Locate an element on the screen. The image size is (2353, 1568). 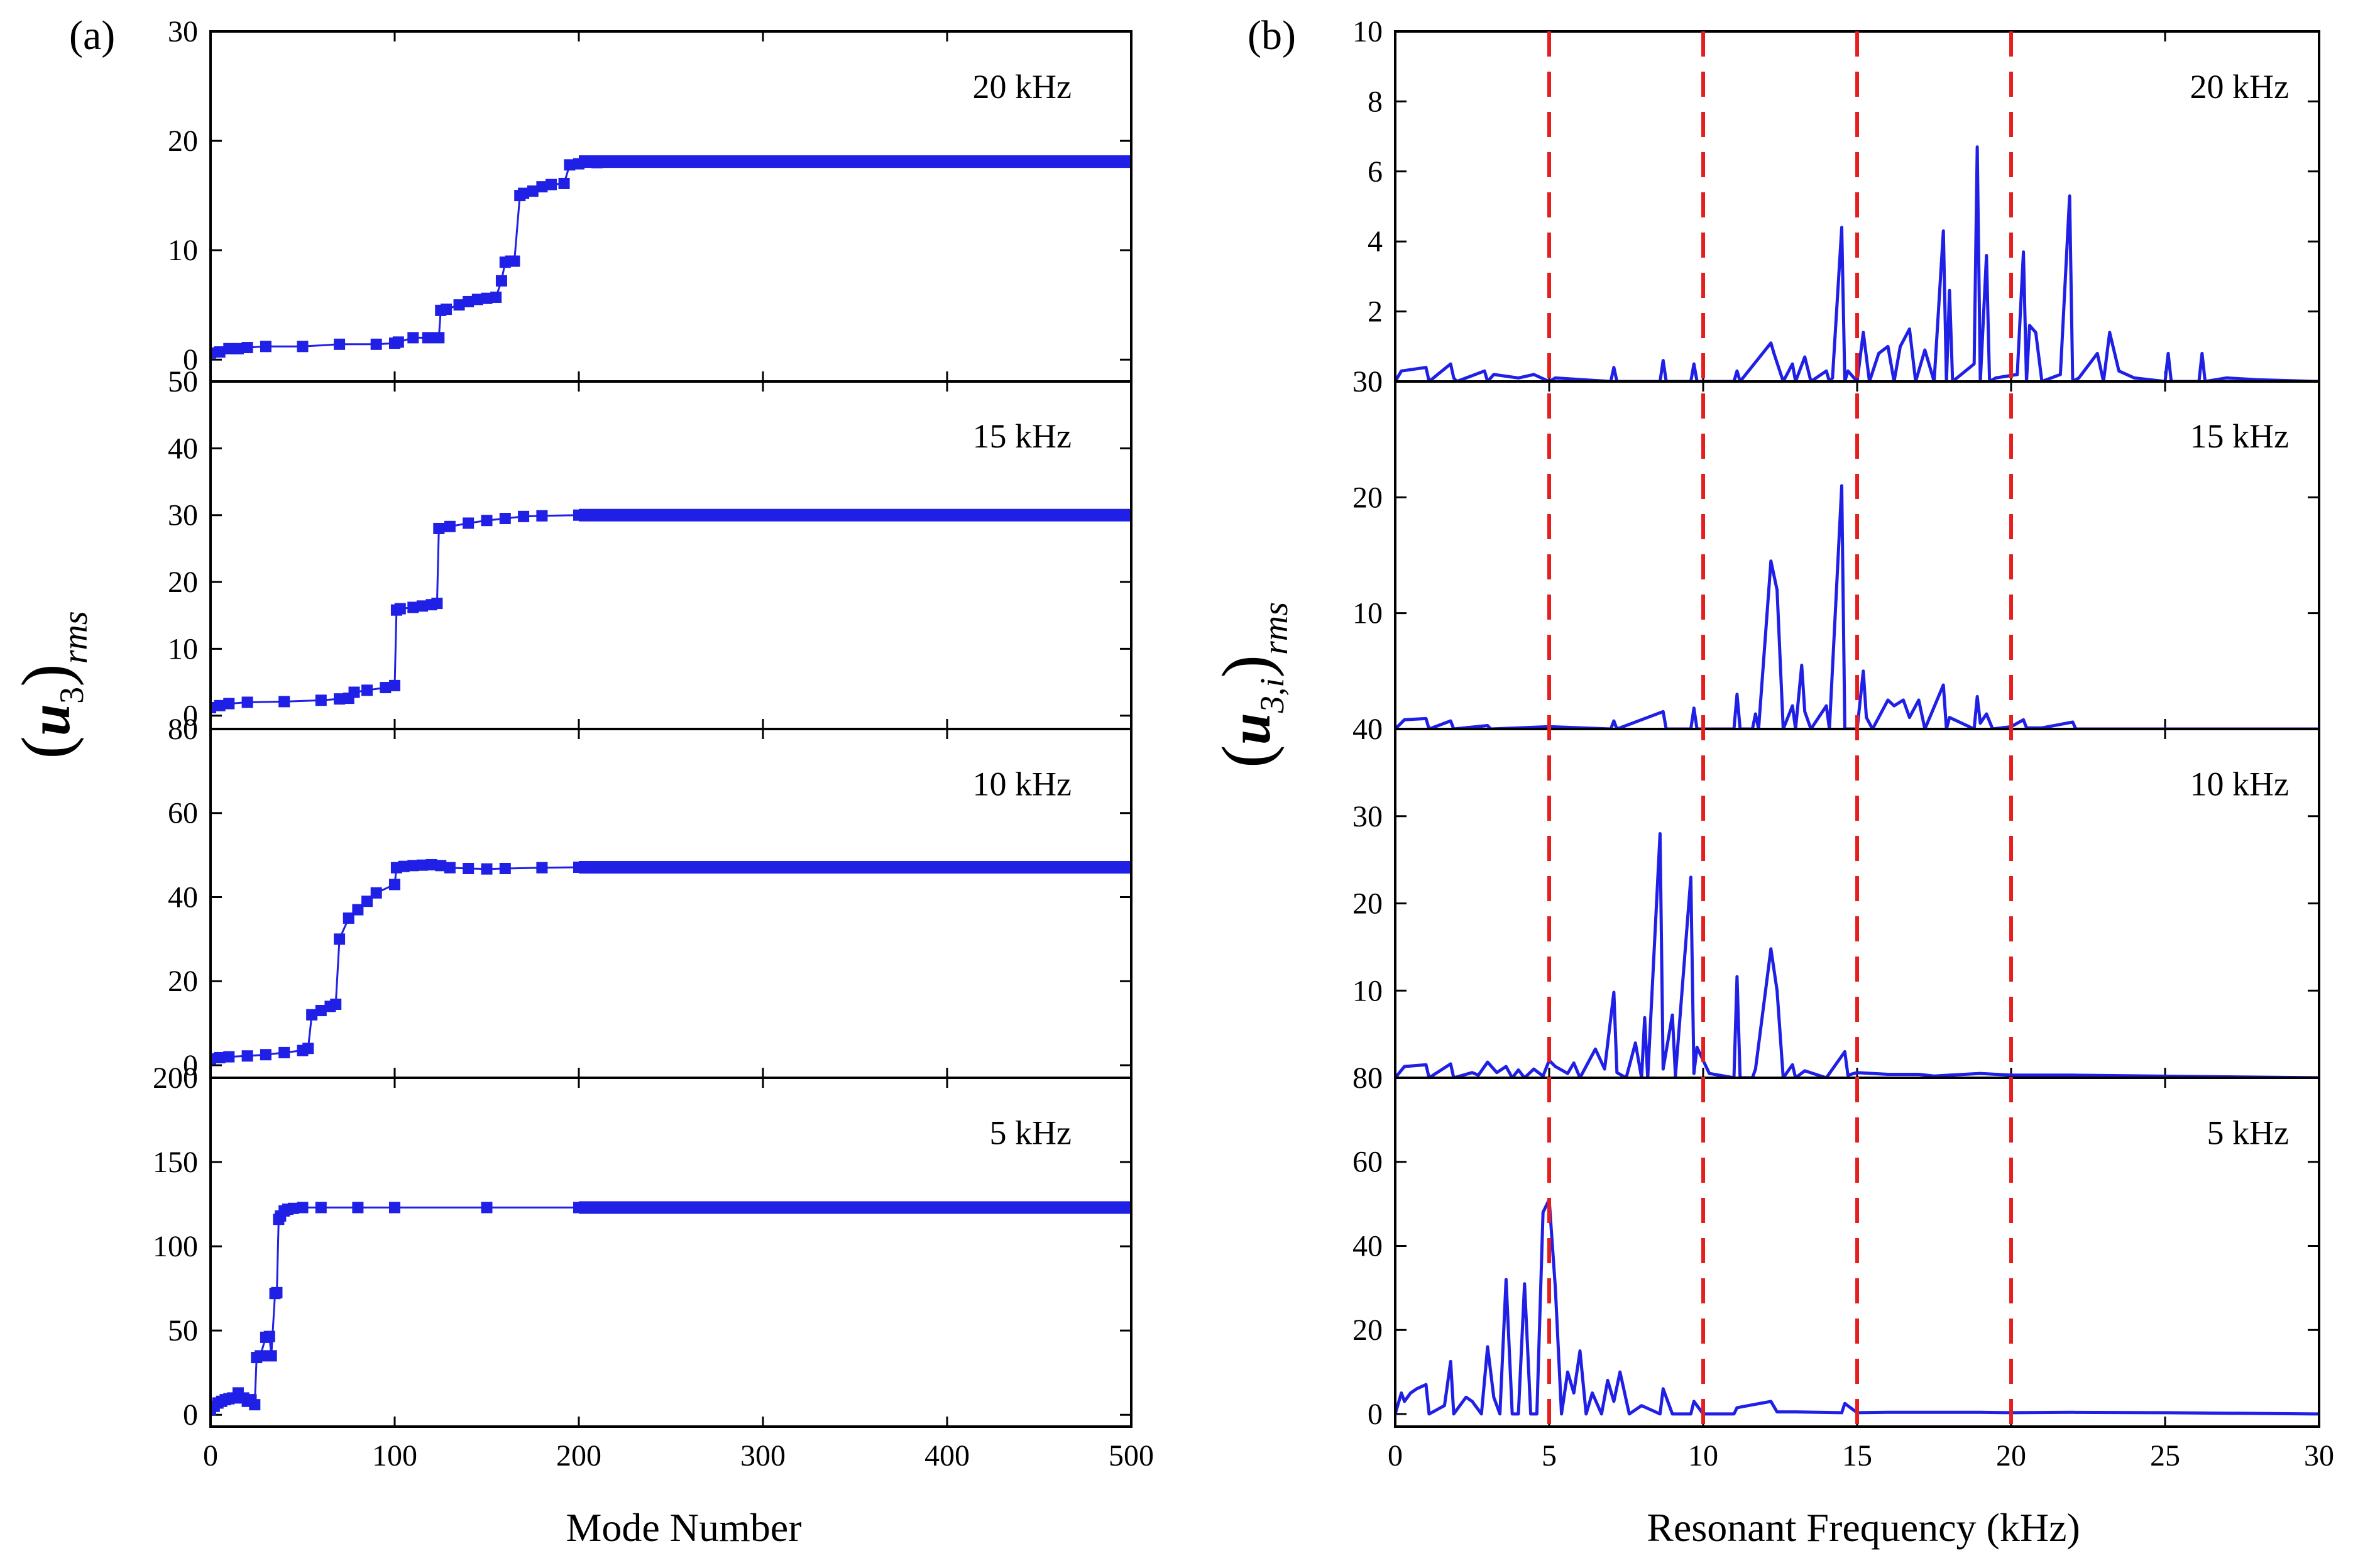
y-axis-title-a-suffix: rms is located at coordinates (75, 637).